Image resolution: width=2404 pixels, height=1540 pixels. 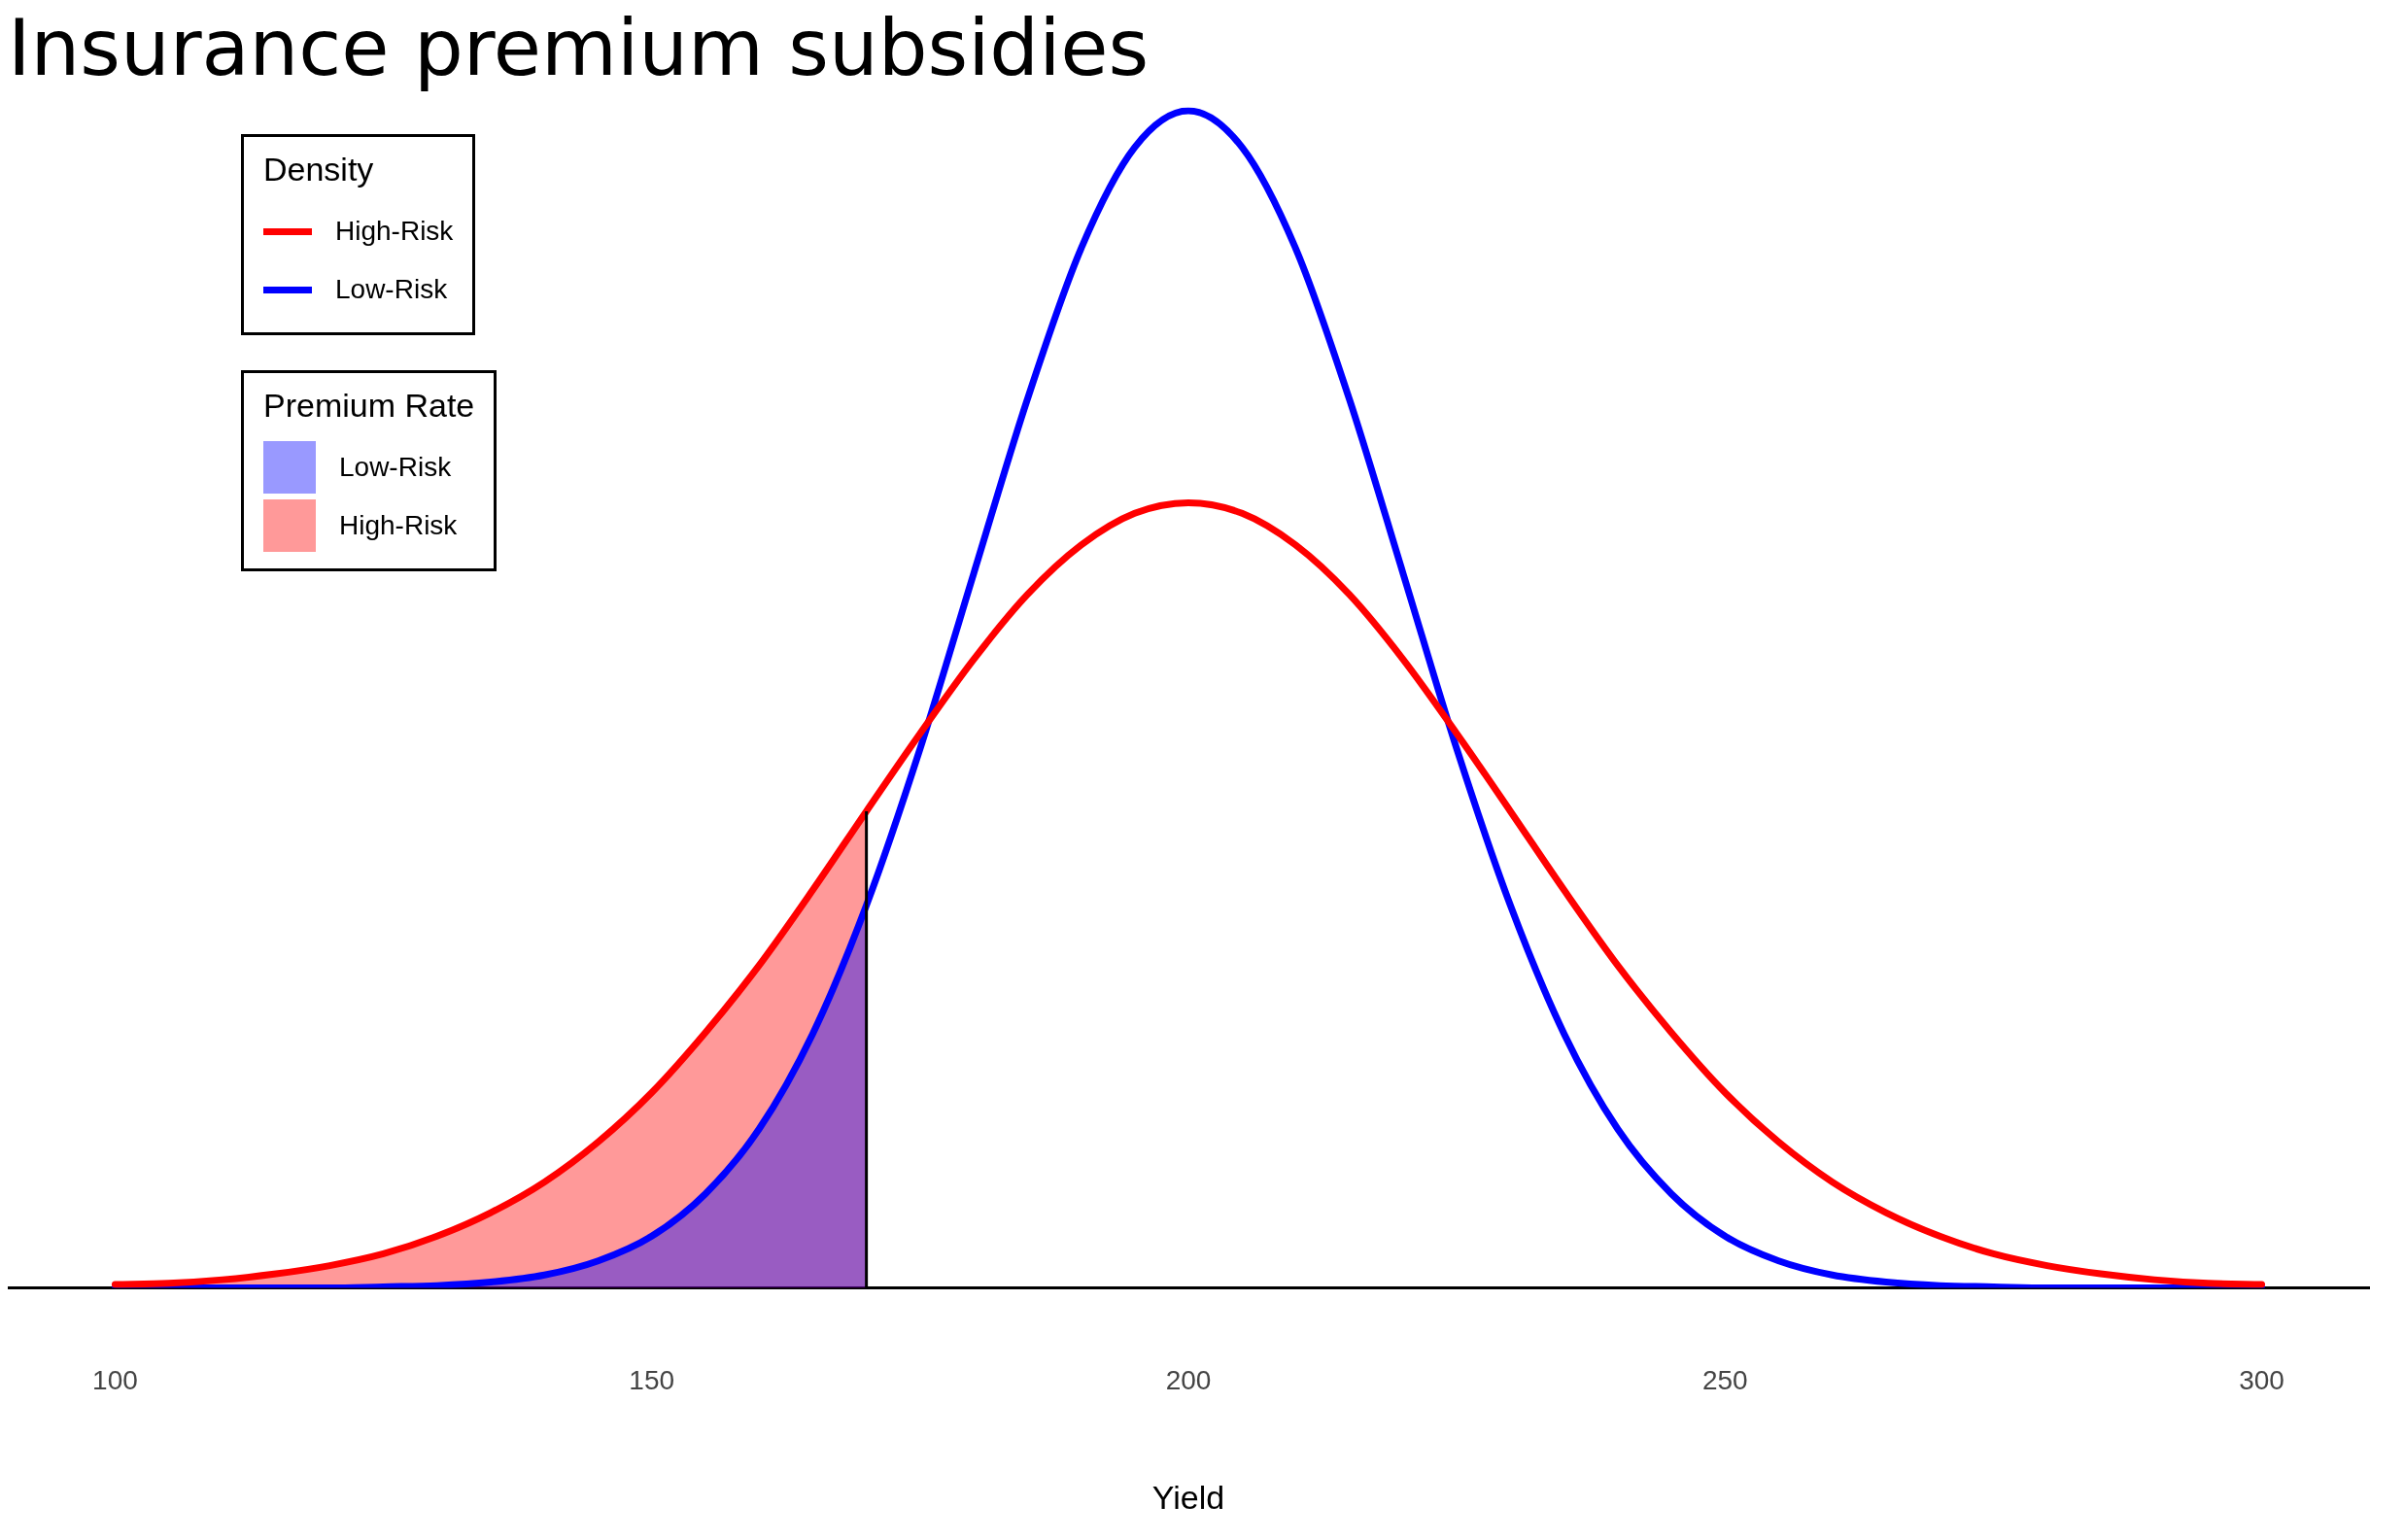 I want to click on chart-title: Insurance premium subsidies, so click(x=579, y=47).